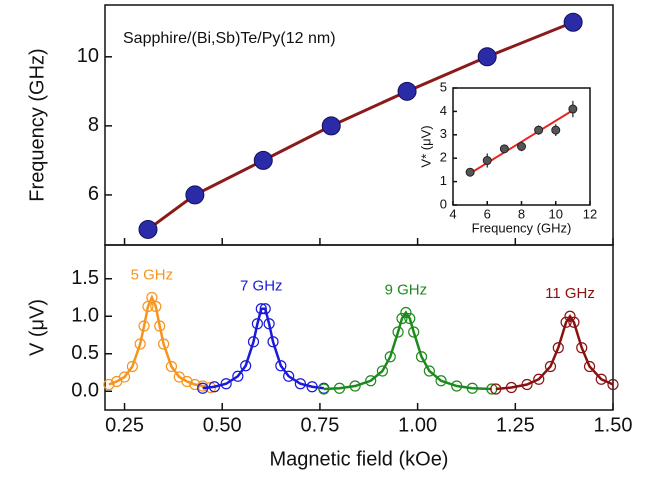  What do you see at coordinates (487, 213) in the screenshot?
I see `x-tick-label: 6` at bounding box center [487, 213].